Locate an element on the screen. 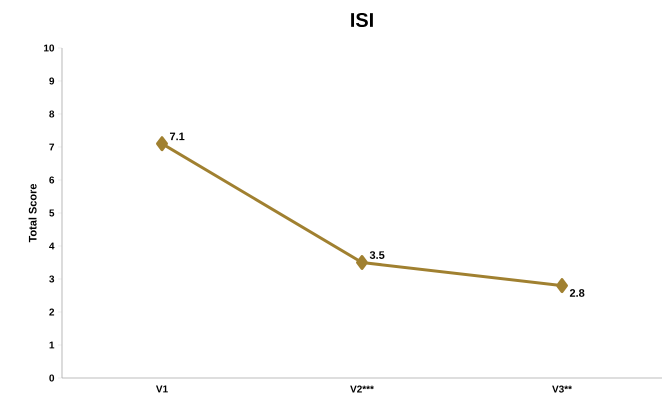 Image resolution: width=662 pixels, height=404 pixels. y-tick-label: 0 is located at coordinates (51, 378).